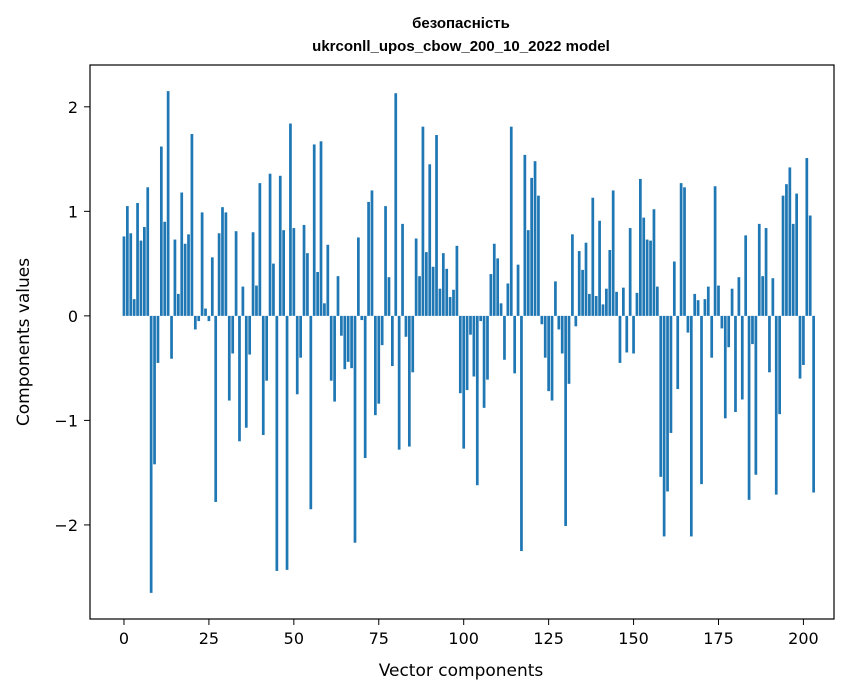  I want to click on x-tick-label: 100, so click(463, 638).